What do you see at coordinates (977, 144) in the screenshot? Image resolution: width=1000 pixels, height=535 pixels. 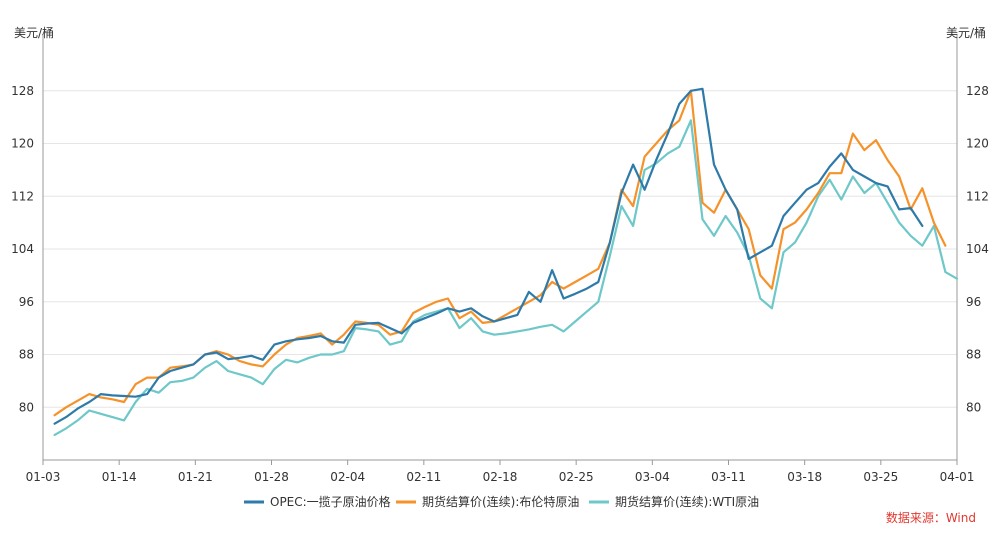 I see `right-y-tick-120: 120` at bounding box center [977, 144].